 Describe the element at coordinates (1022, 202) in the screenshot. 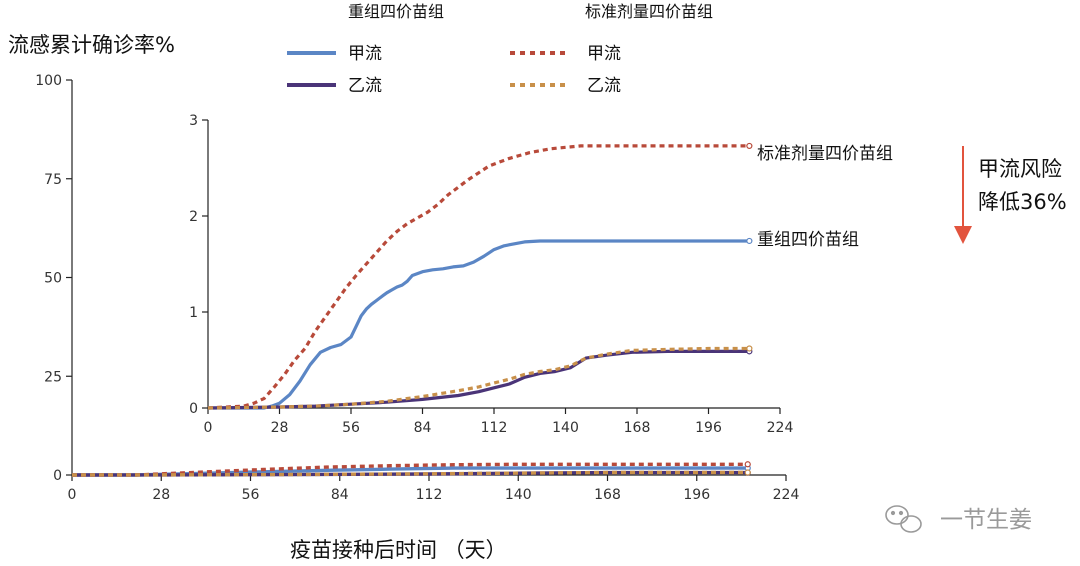

I see `annotation-line2: 降低36%` at that location.